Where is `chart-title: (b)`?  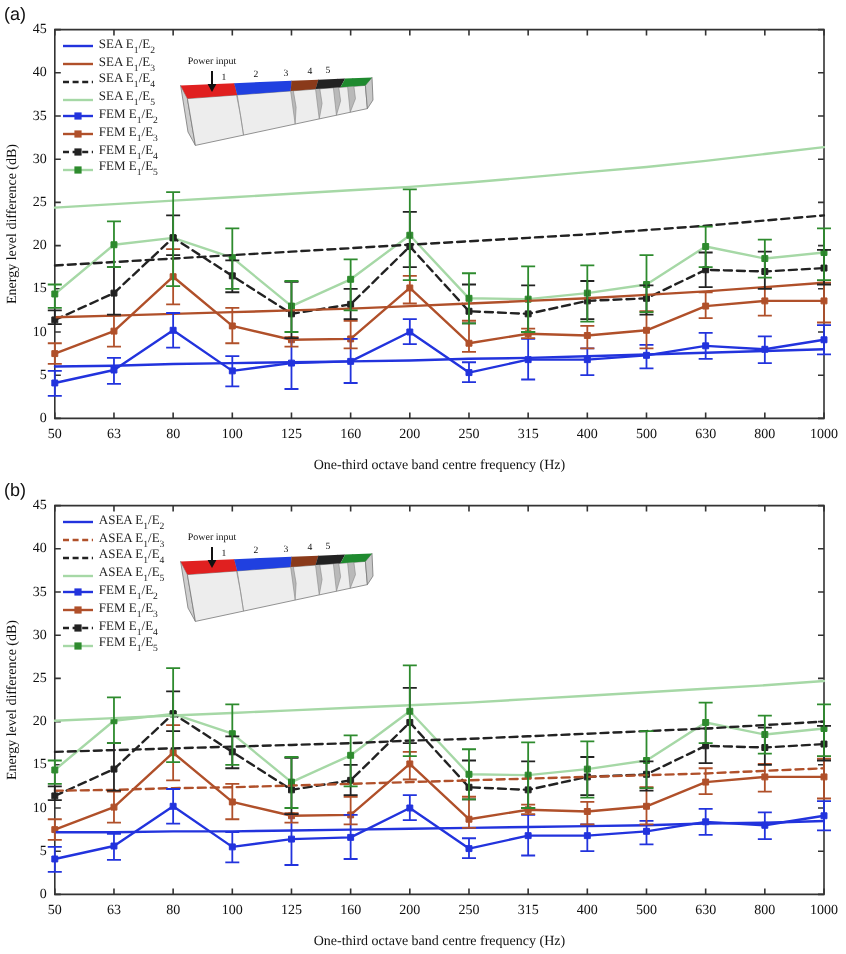
chart-title: (b) is located at coordinates (15, 489).